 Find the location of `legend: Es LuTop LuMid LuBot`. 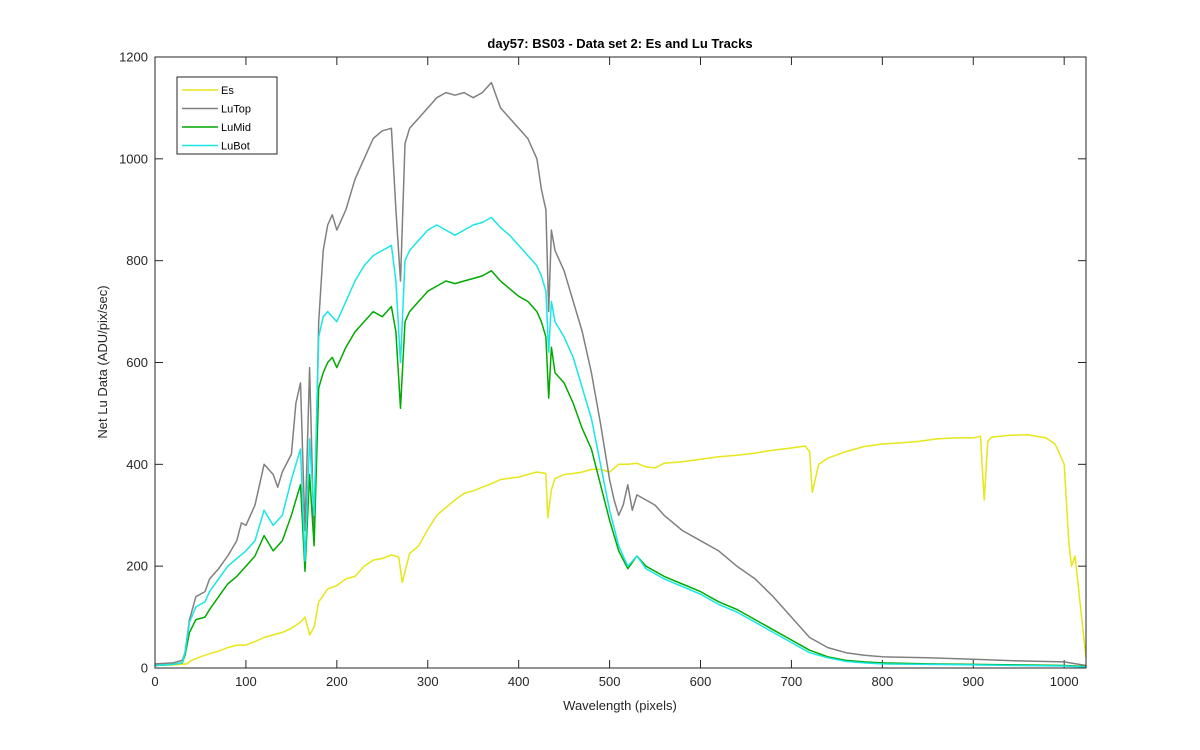

legend: Es LuTop LuMid LuBot is located at coordinates (227, 115).